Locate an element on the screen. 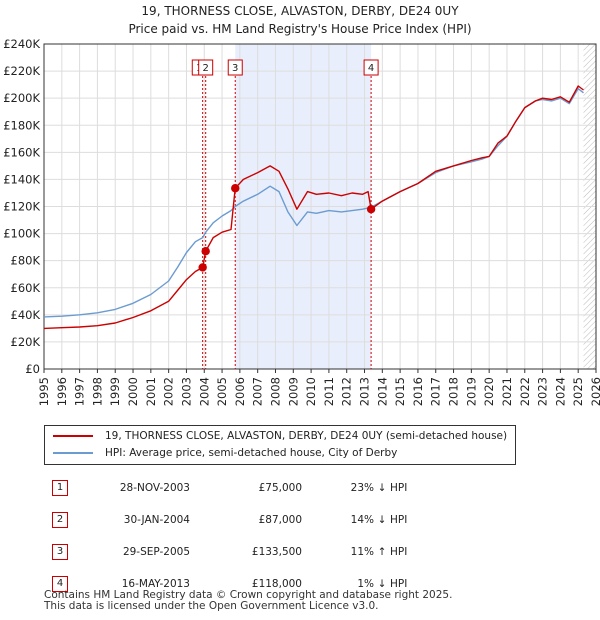 Image resolution: width=600 pixels, height=620 pixels. legend-swatch-hpi is located at coordinates (73, 453).